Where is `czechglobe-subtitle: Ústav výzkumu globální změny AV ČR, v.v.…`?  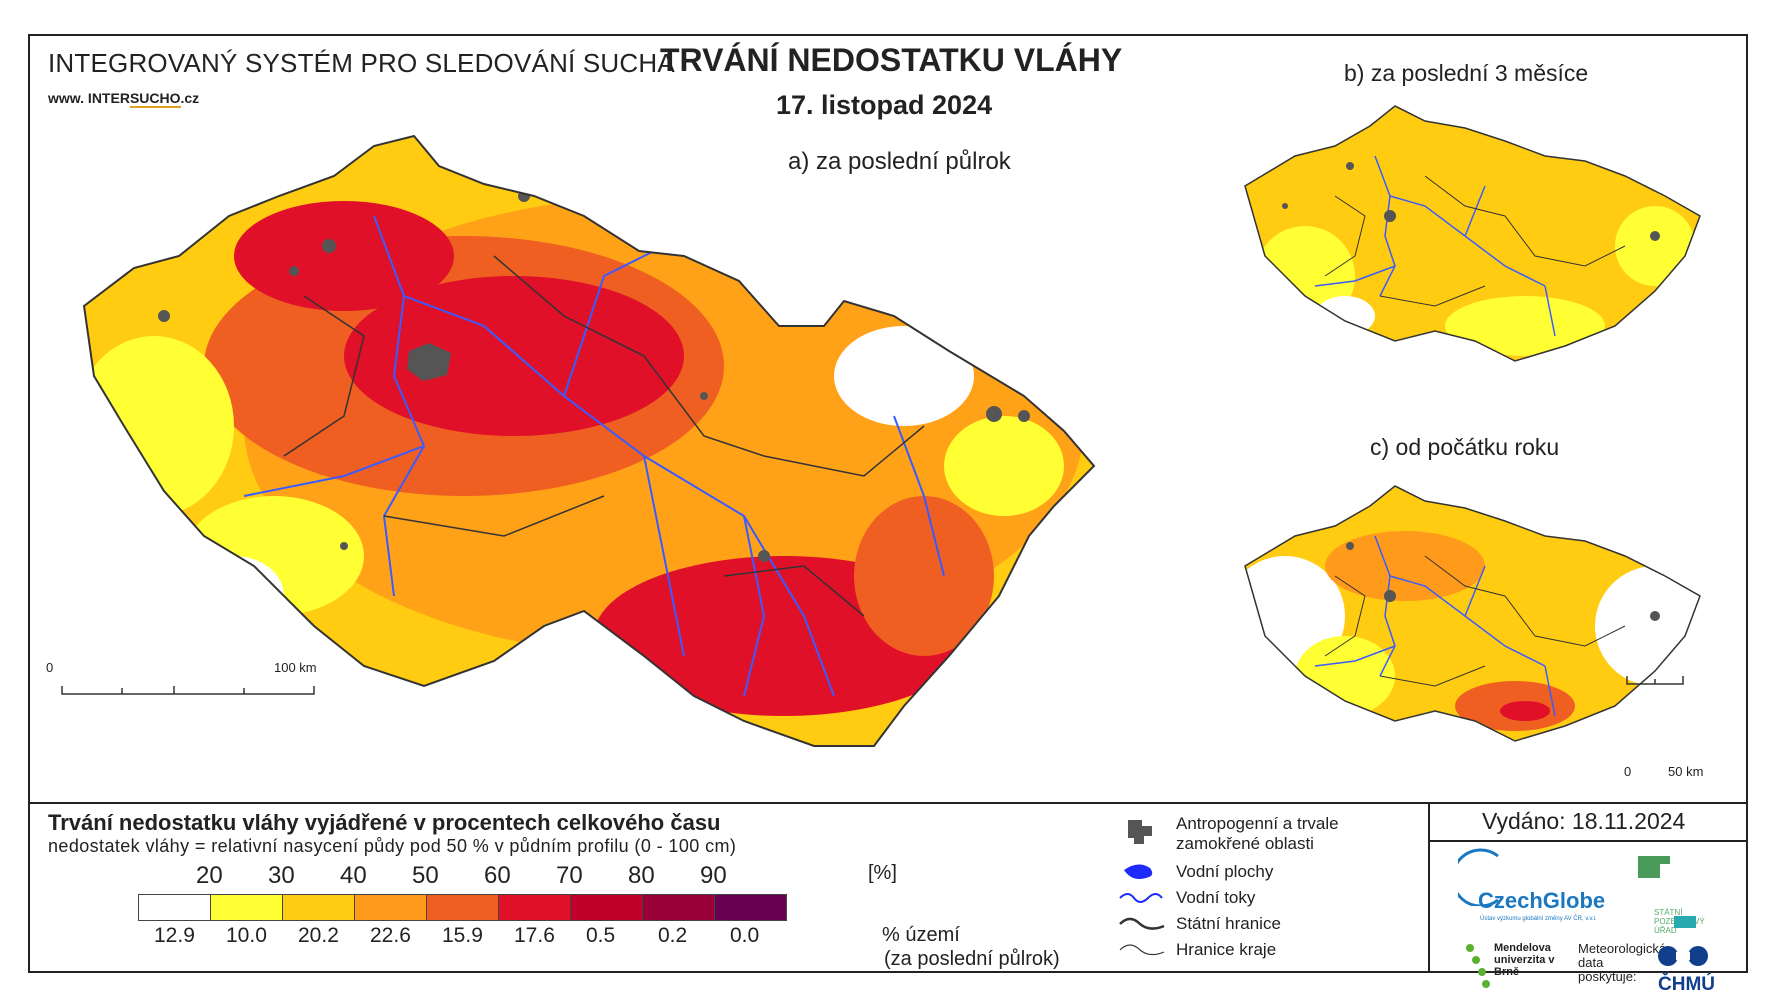 czechglobe-subtitle: Ústav výzkumu globální změny AV ČR, v.v.… is located at coordinates (1538, 919).